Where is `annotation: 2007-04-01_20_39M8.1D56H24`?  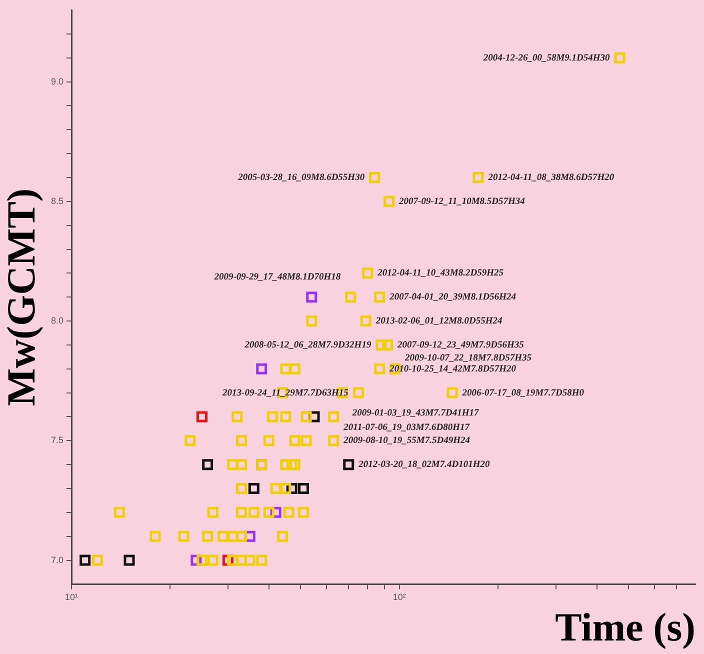
annotation: 2007-04-01_20_39M8.1D56H24 is located at coordinates (452, 297).